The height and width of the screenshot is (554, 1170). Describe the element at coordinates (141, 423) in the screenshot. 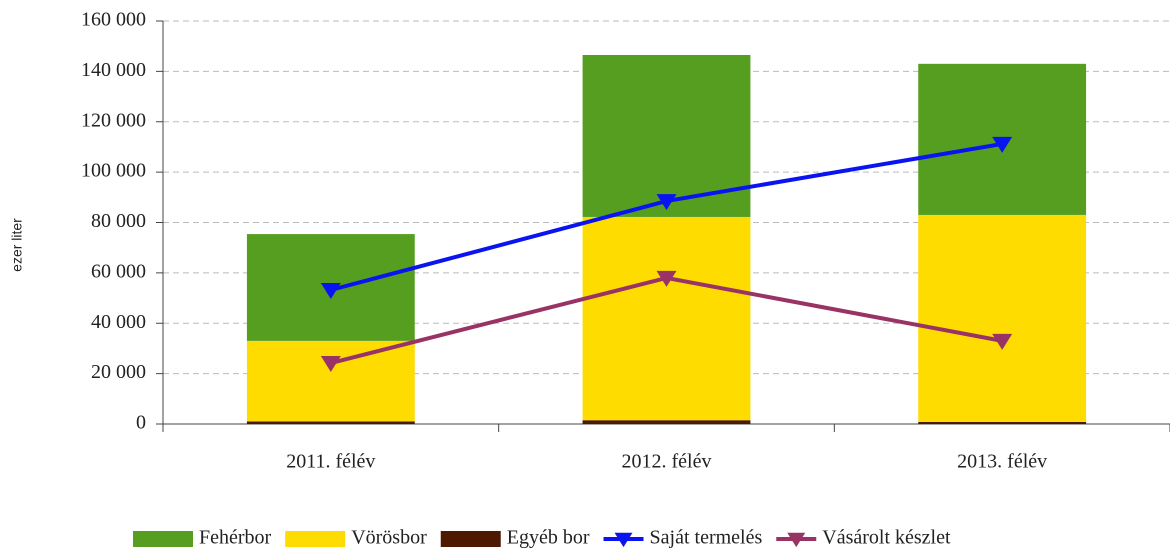

I see `y-tick-label: 0` at that location.